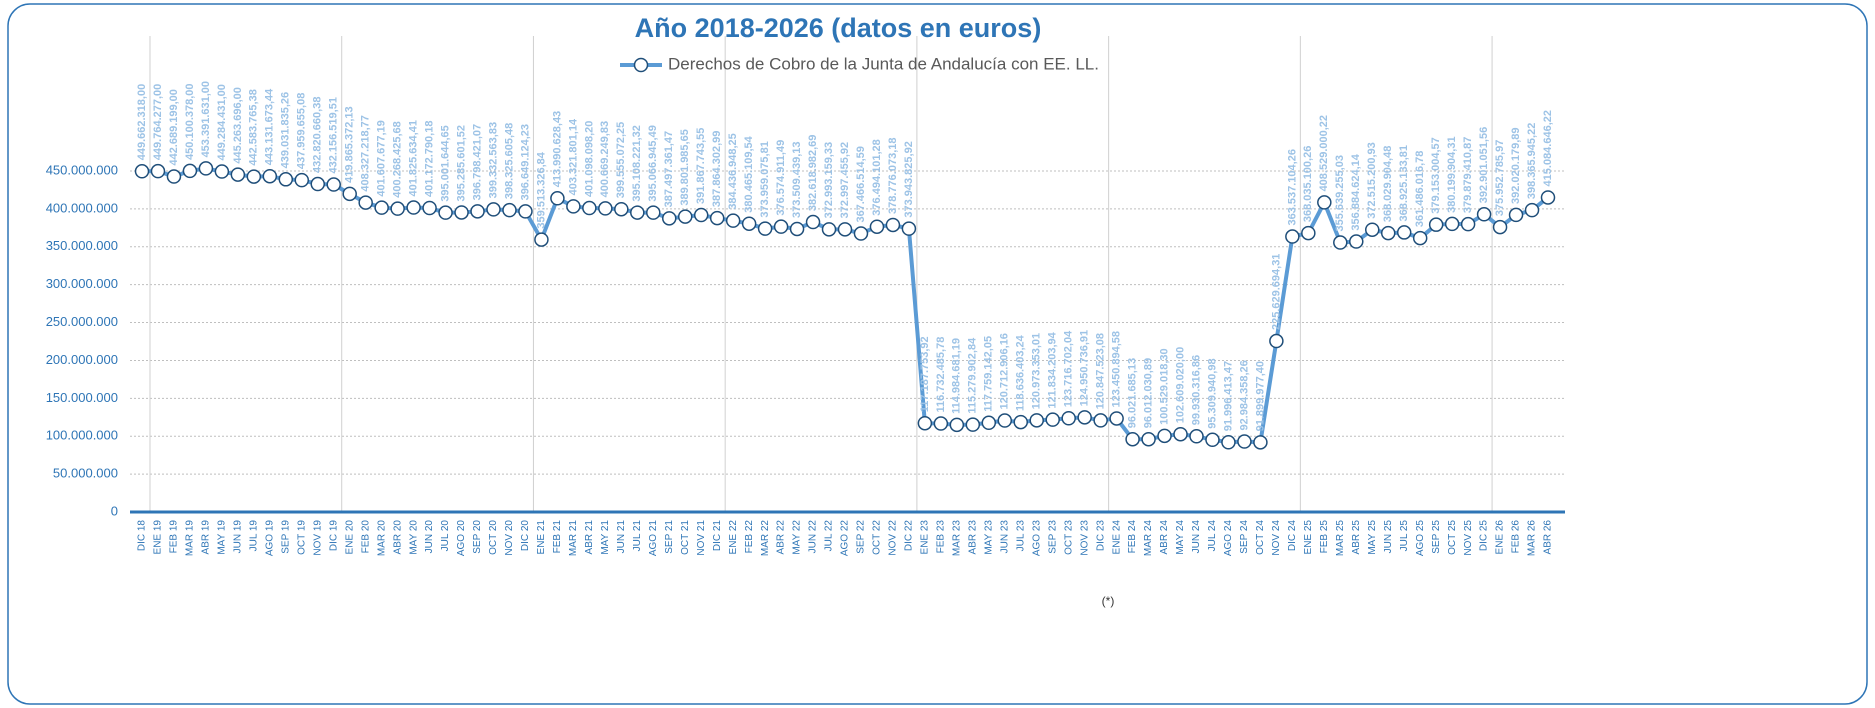 This screenshot has height=708, width=1875. I want to click on x-tick-label: MAY 20, so click(413, 537).